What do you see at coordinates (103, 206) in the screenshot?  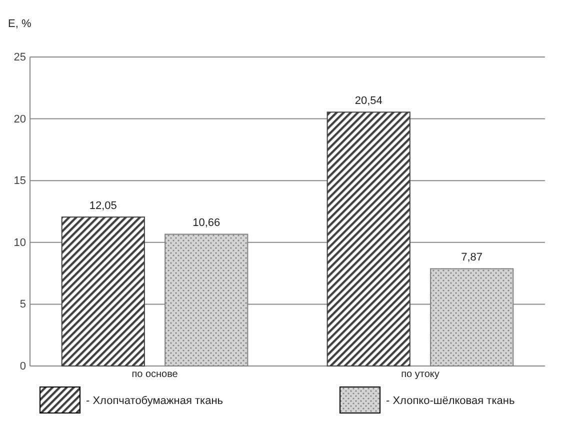 I see `data-label: 12,05` at bounding box center [103, 206].